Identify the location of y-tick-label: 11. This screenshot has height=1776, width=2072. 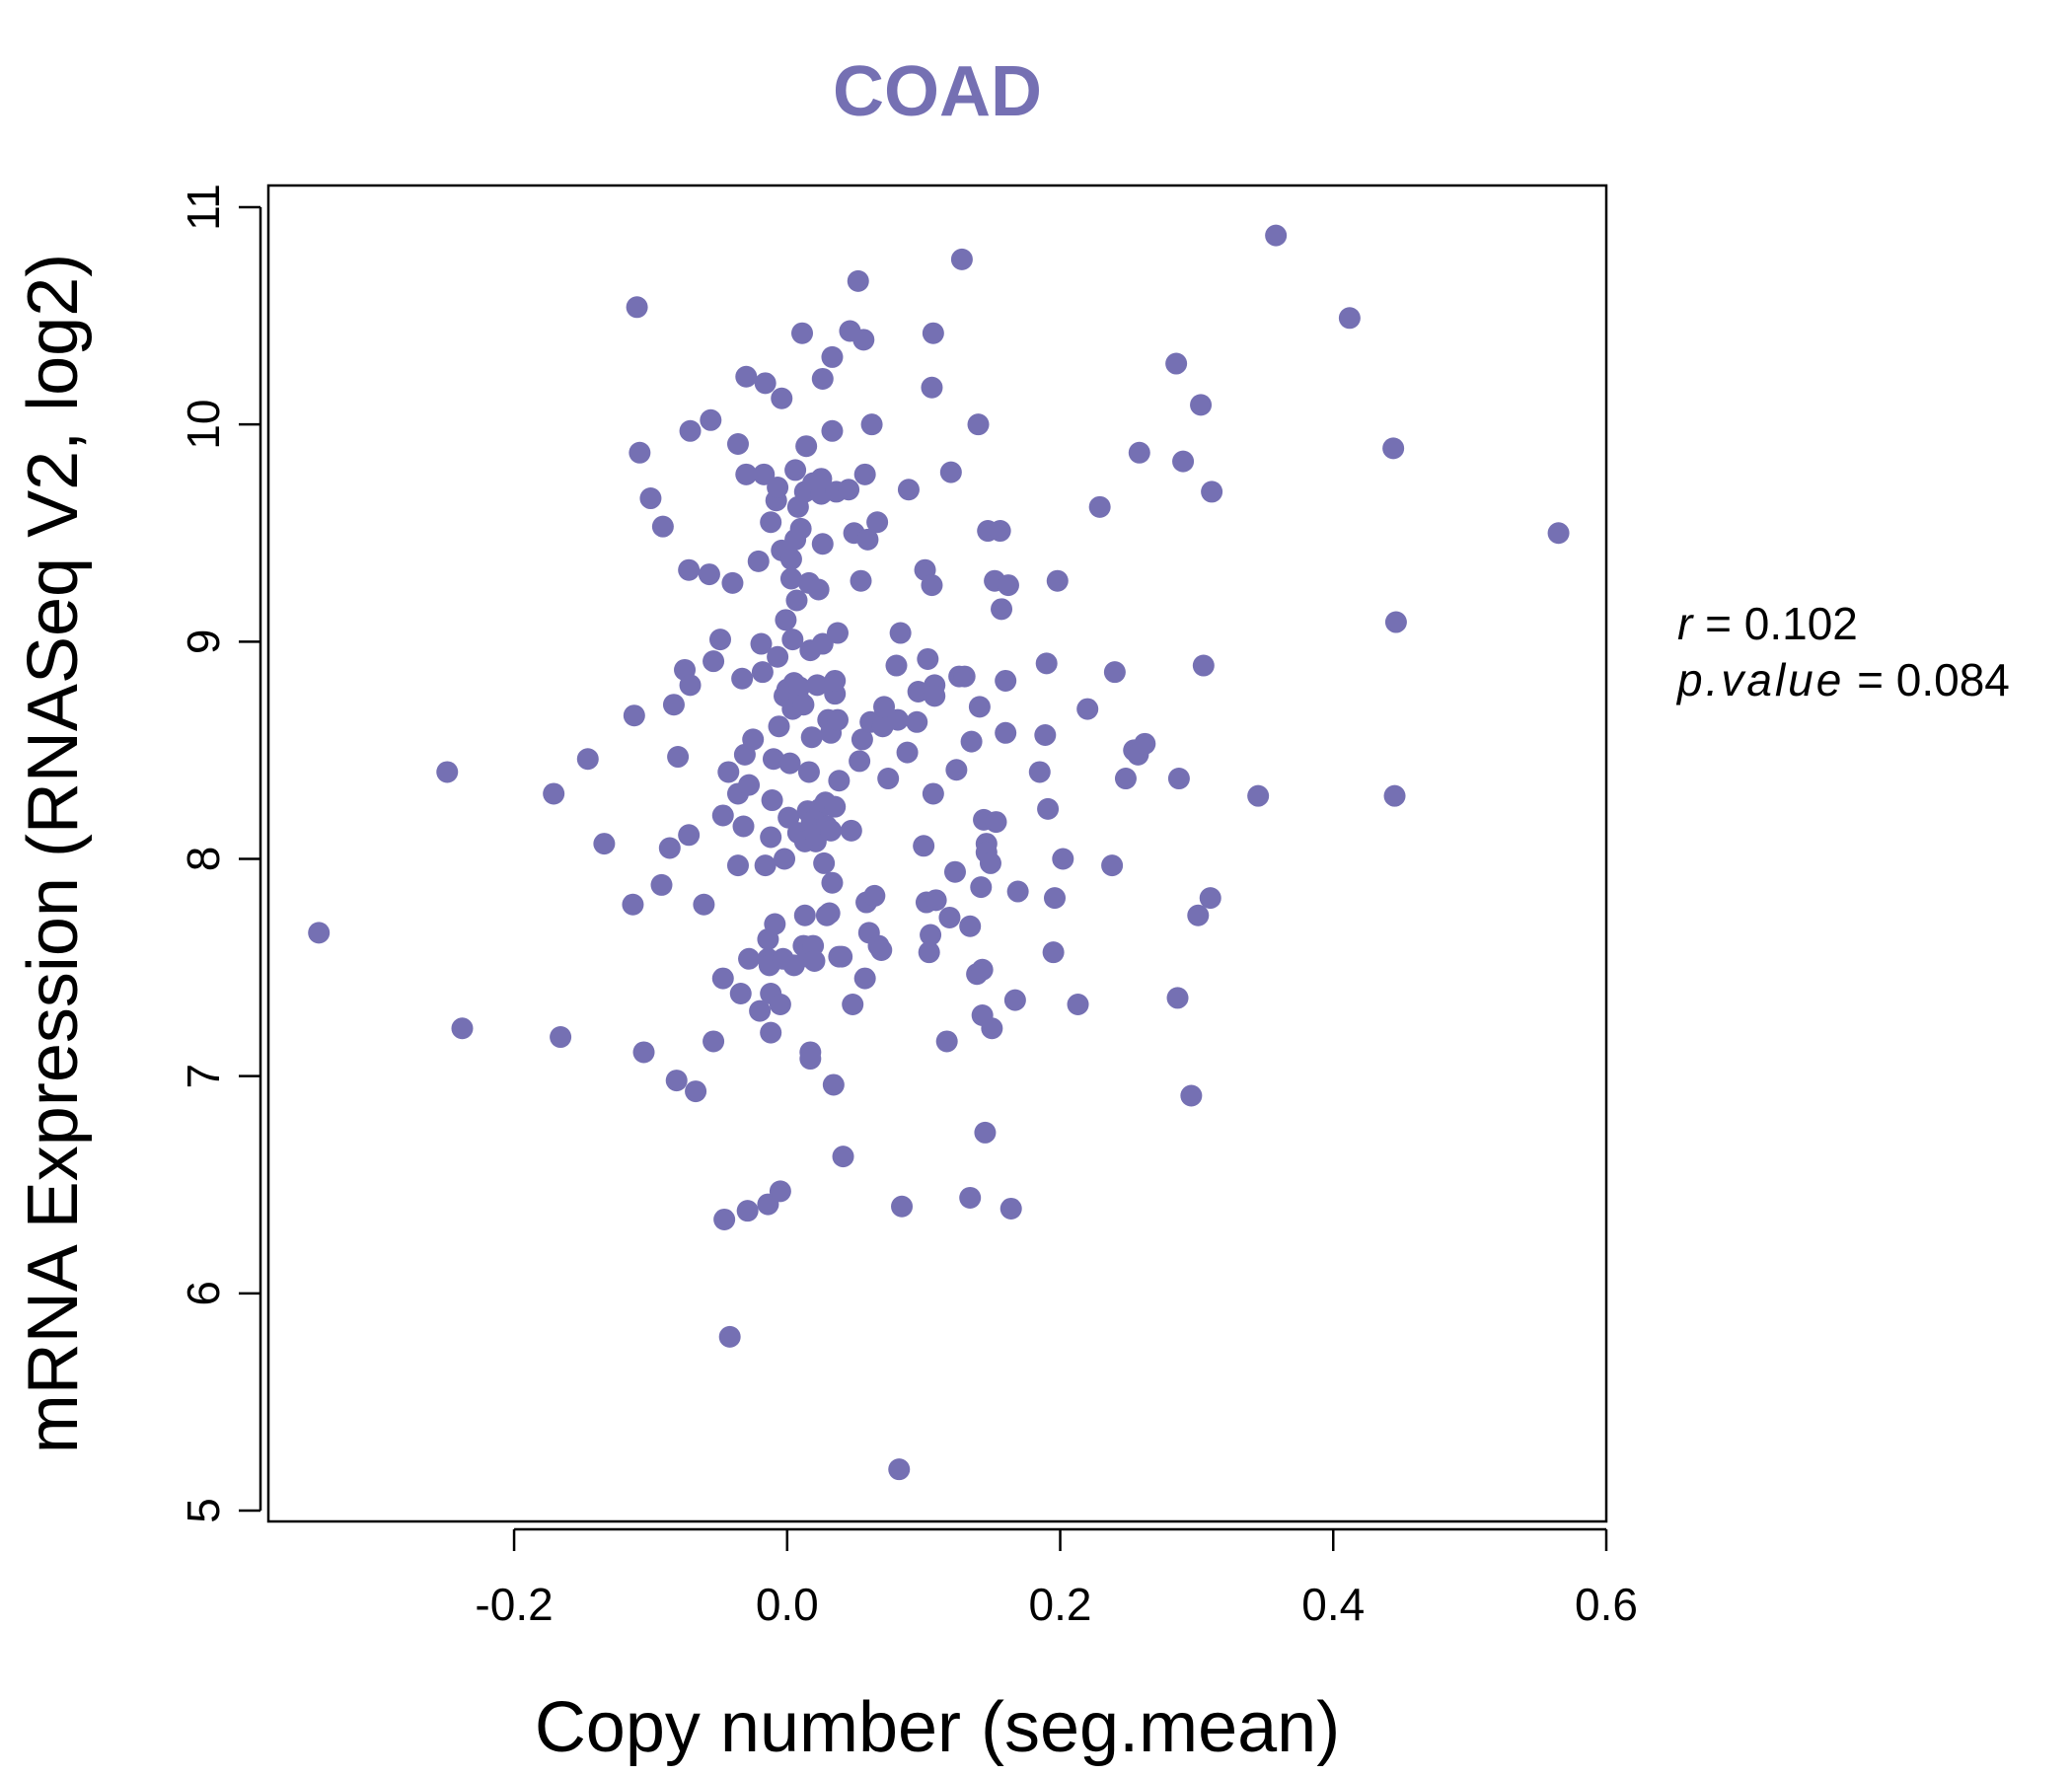
(204, 208).